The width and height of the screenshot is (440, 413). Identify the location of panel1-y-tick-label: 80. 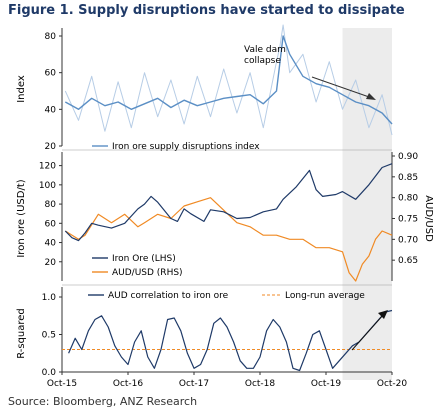
(51, 37).